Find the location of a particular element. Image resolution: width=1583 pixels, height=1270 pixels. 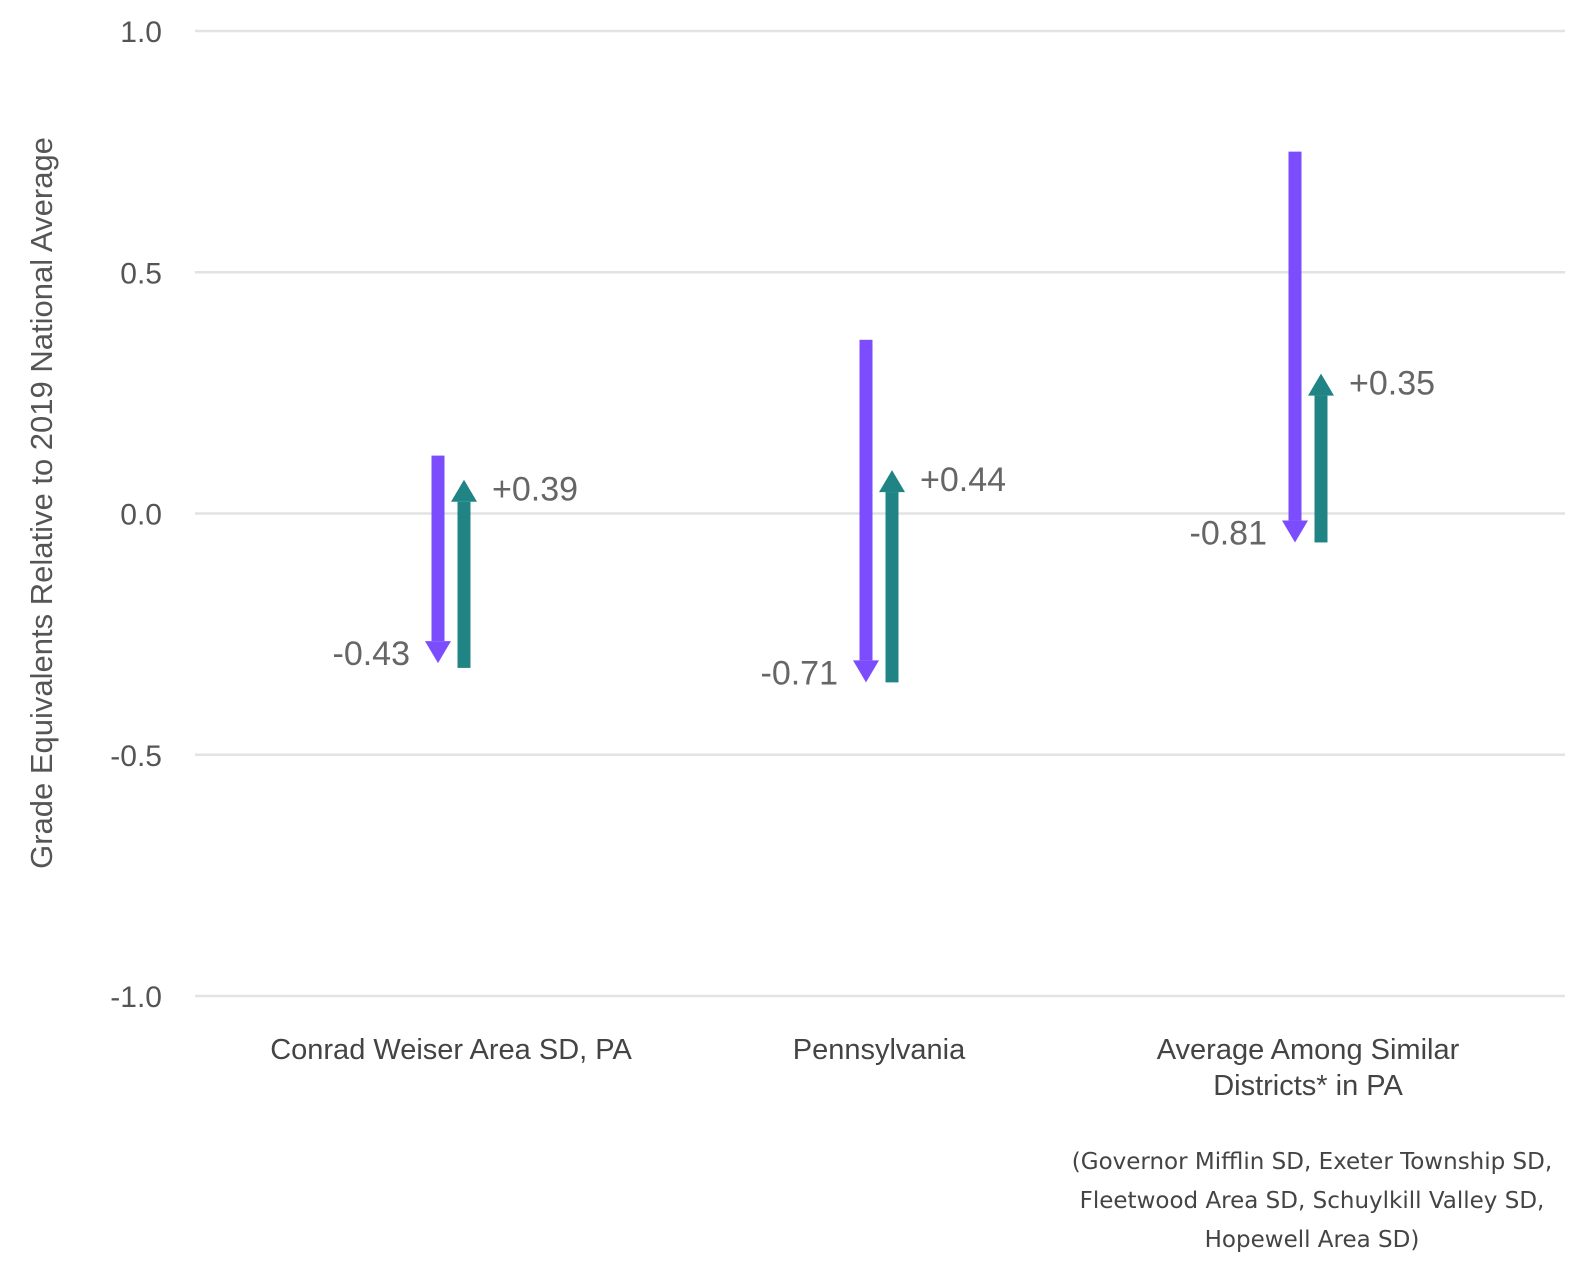

recovery-value-label: +0.35 is located at coordinates (1392, 384).